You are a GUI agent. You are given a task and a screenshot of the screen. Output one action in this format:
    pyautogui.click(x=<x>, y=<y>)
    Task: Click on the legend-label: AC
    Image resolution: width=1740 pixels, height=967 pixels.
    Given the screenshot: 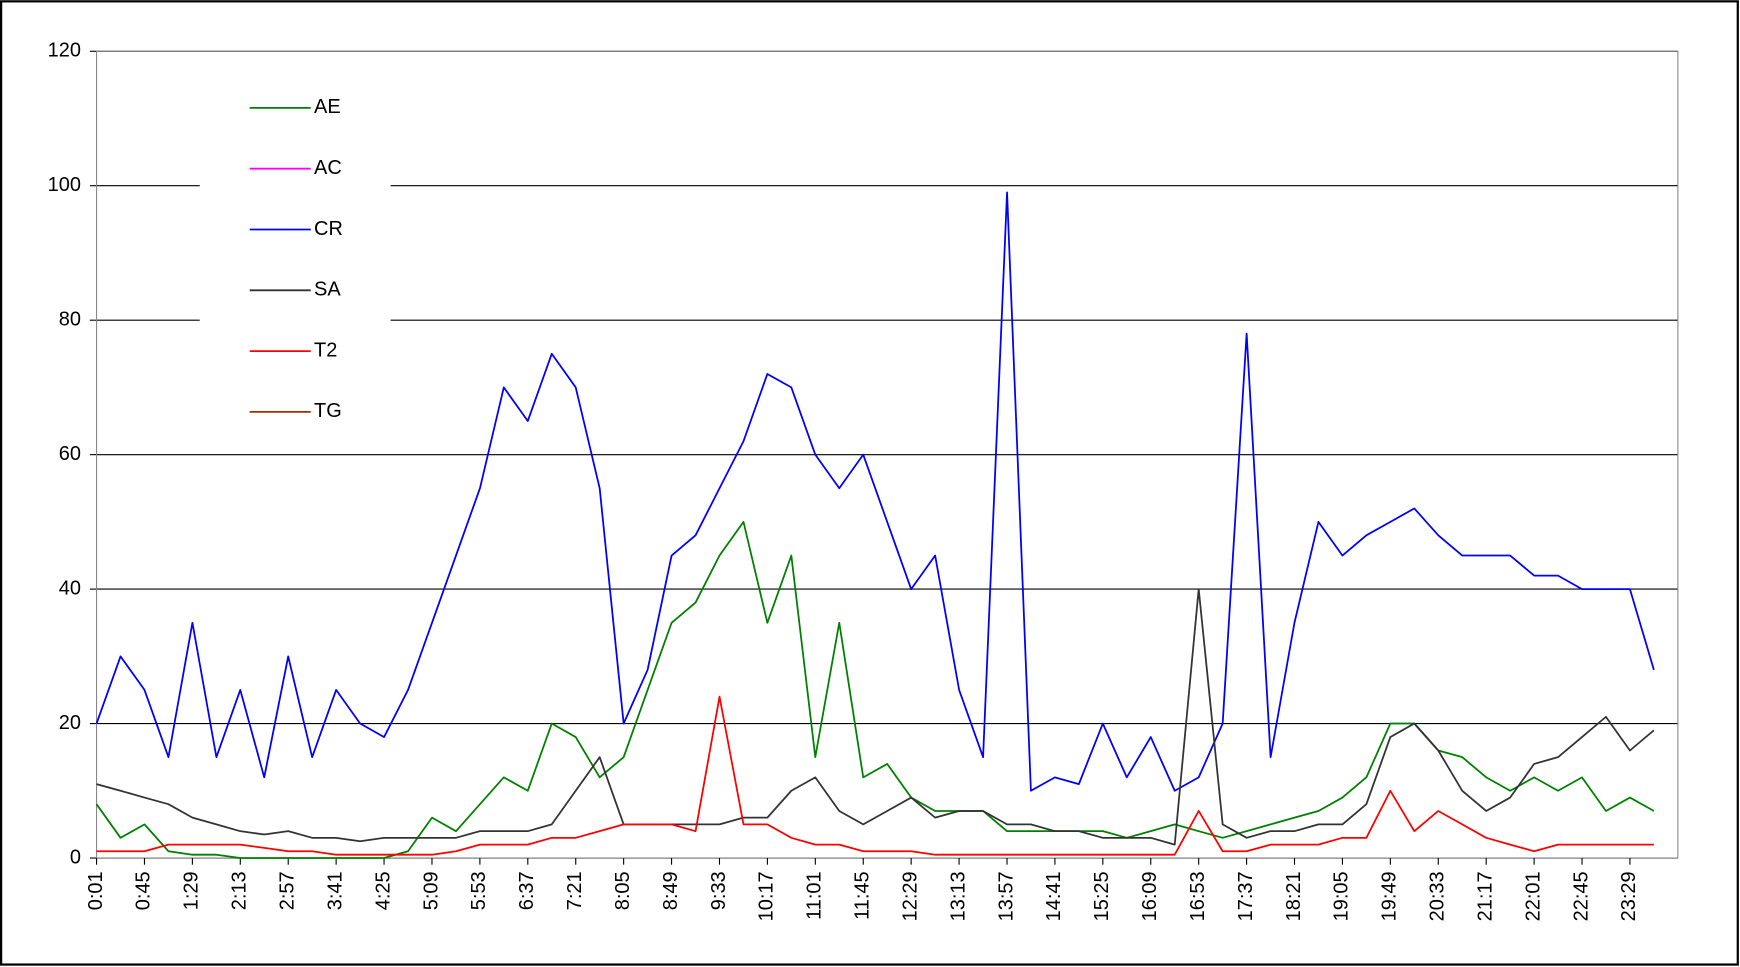 What is the action you would take?
    pyautogui.click(x=328, y=168)
    